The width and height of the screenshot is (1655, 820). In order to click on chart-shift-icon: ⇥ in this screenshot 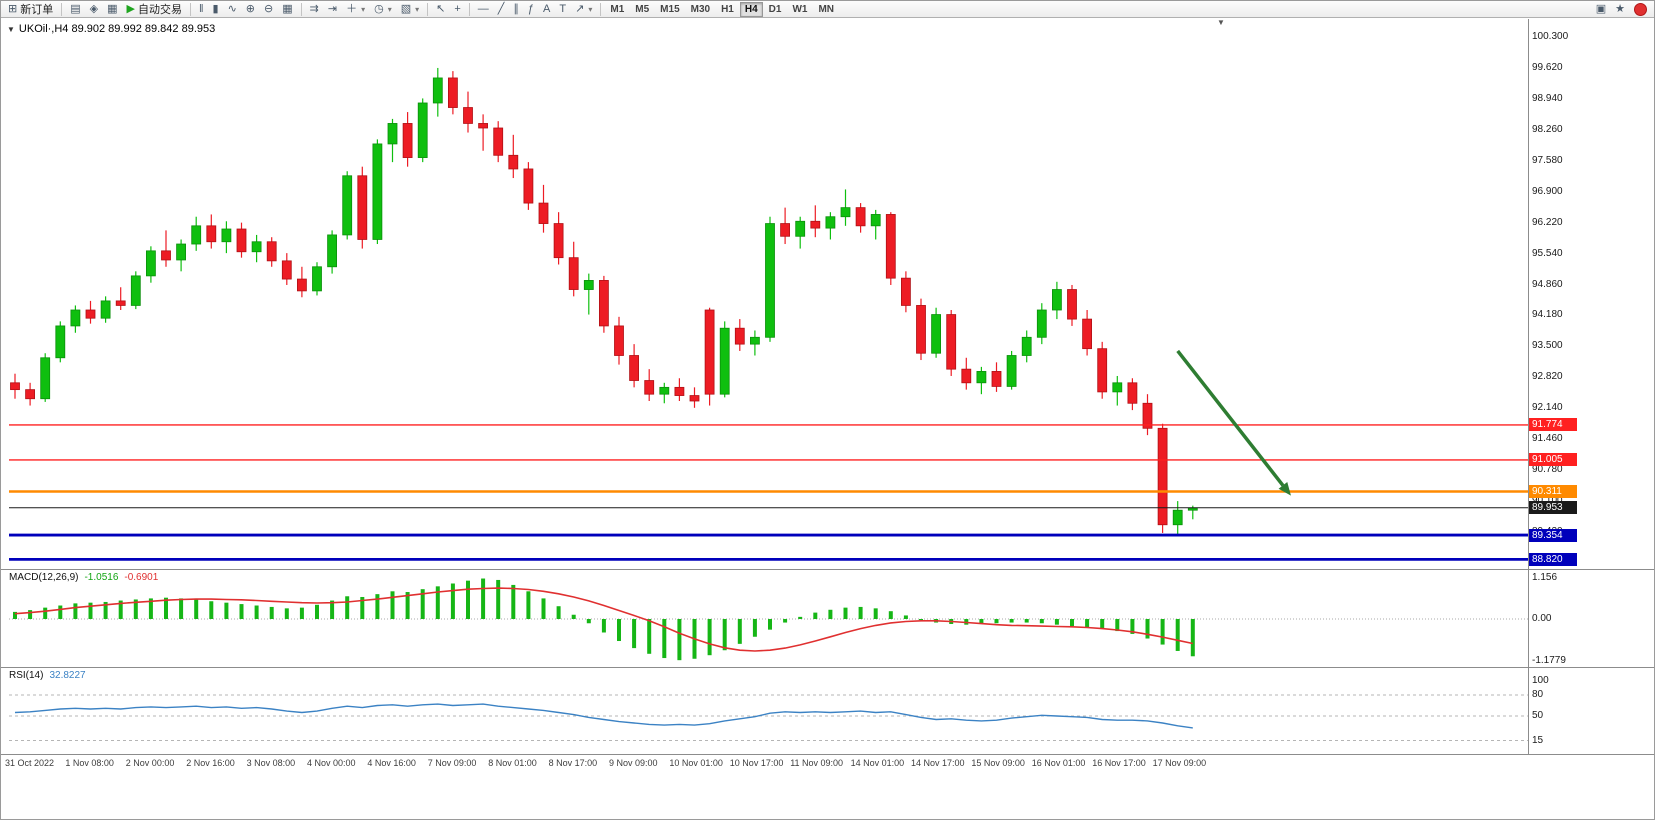, I will do `click(332, 8)`.